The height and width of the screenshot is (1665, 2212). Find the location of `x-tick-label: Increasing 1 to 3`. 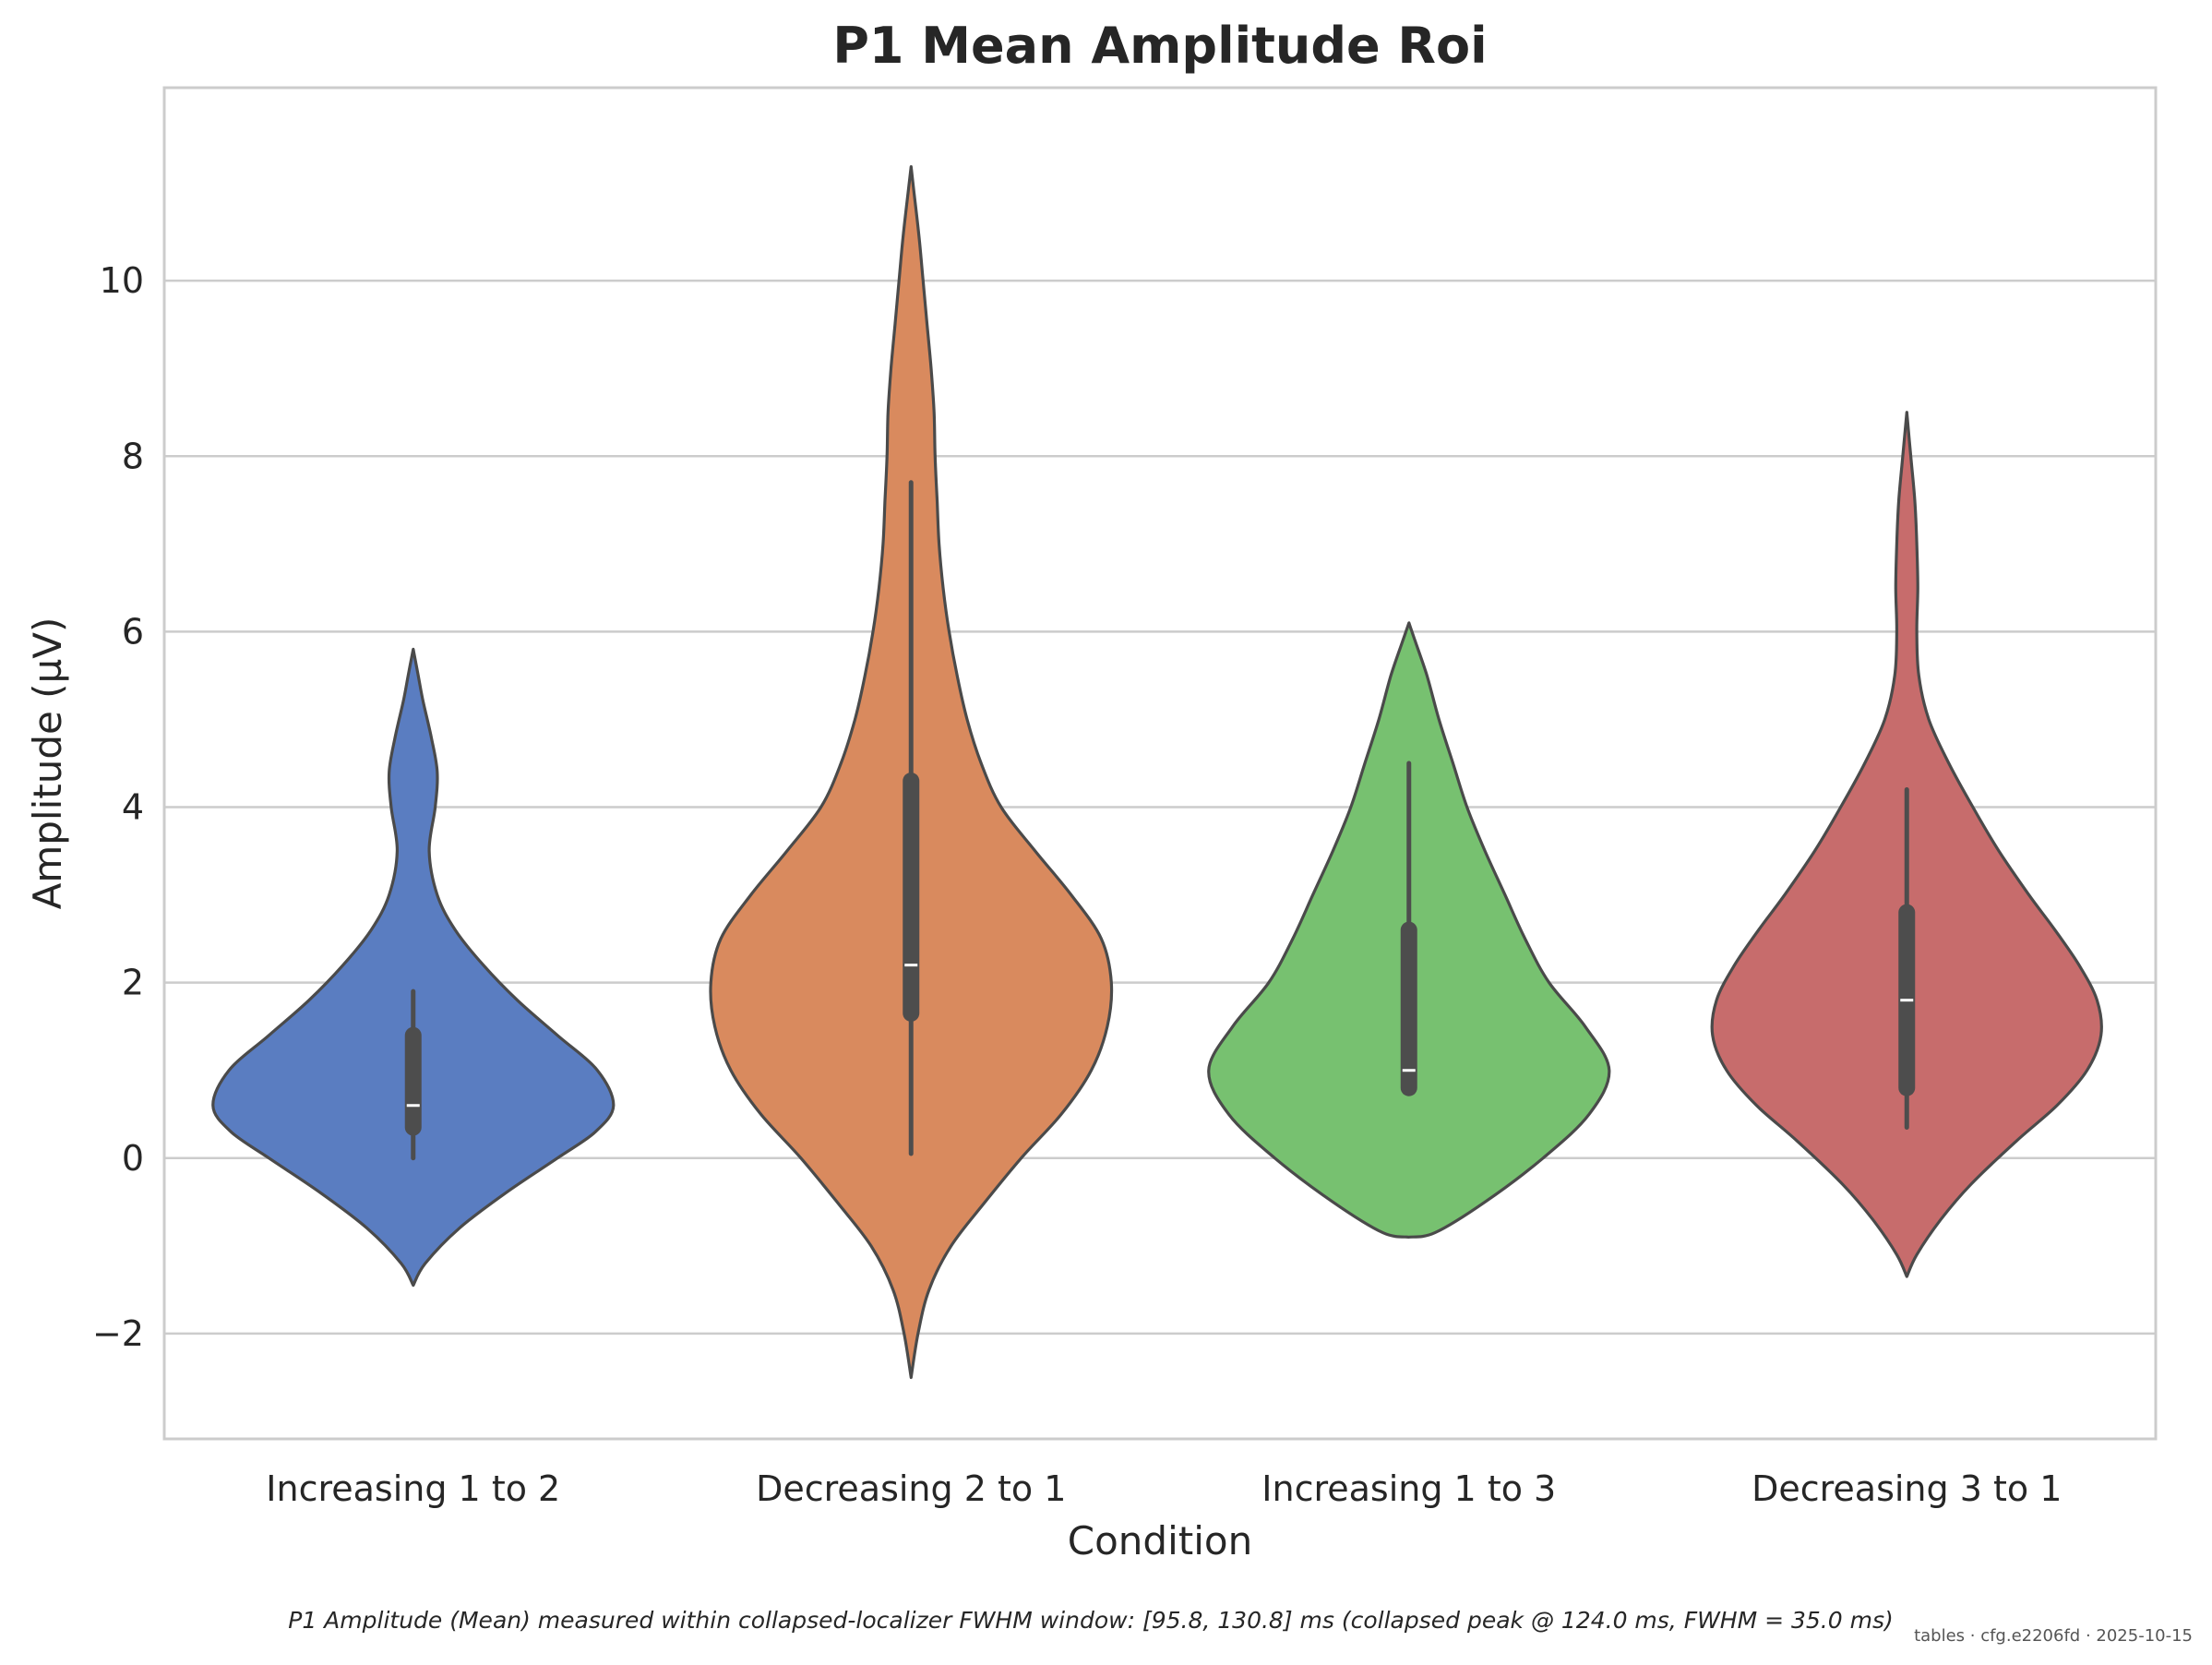

x-tick-label: Increasing 1 to 3 is located at coordinates (1408, 1488).